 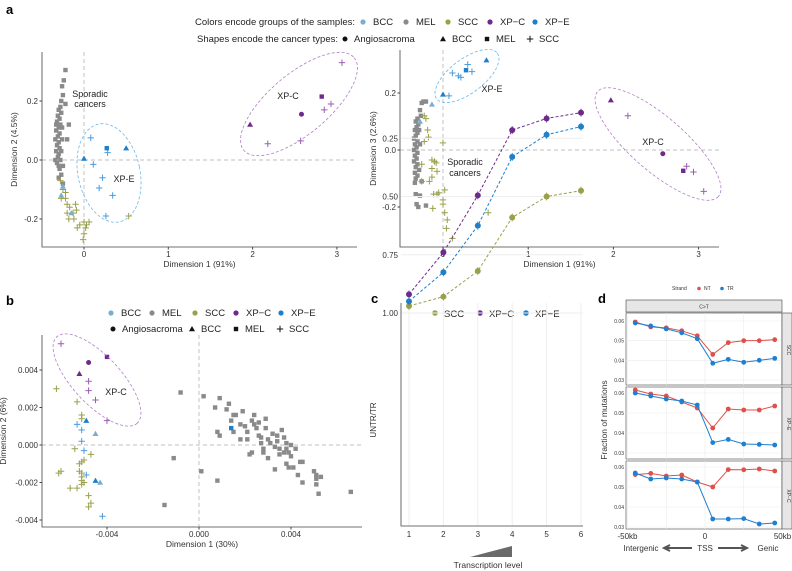 I want to click on strip-right-label: XP−C, so click(x=788, y=496).